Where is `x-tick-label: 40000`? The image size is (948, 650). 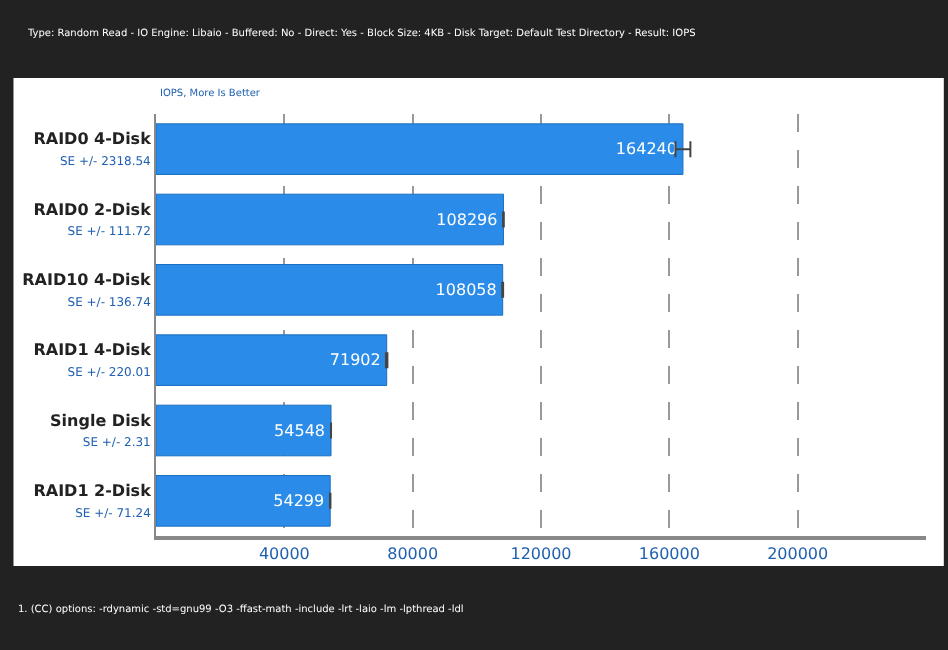 x-tick-label: 40000 is located at coordinates (284, 554).